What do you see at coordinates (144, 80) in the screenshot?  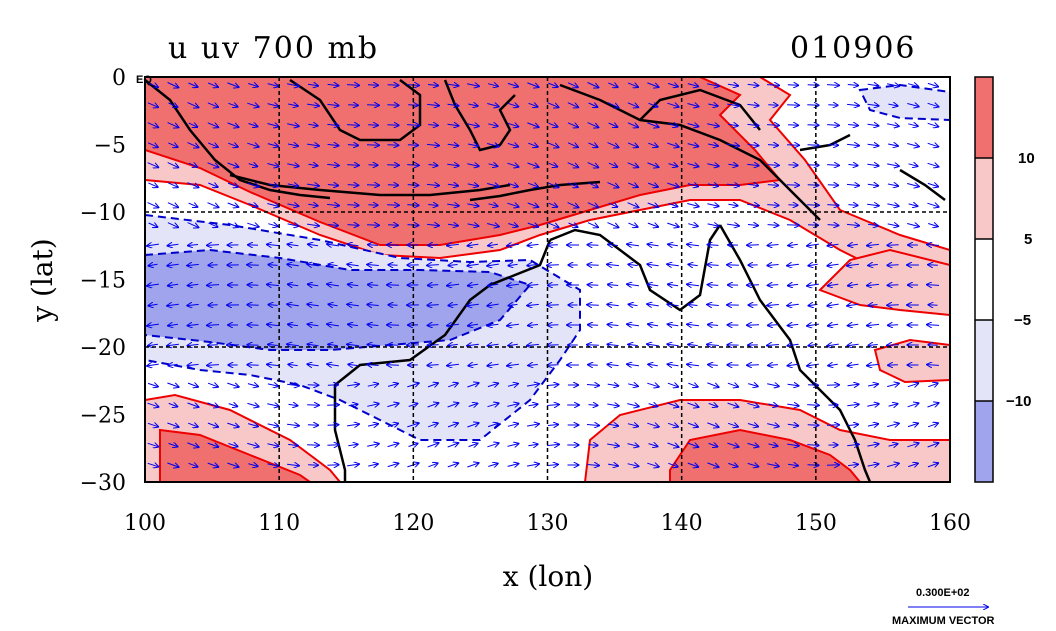 I see `eq-label: EQ` at bounding box center [144, 80].